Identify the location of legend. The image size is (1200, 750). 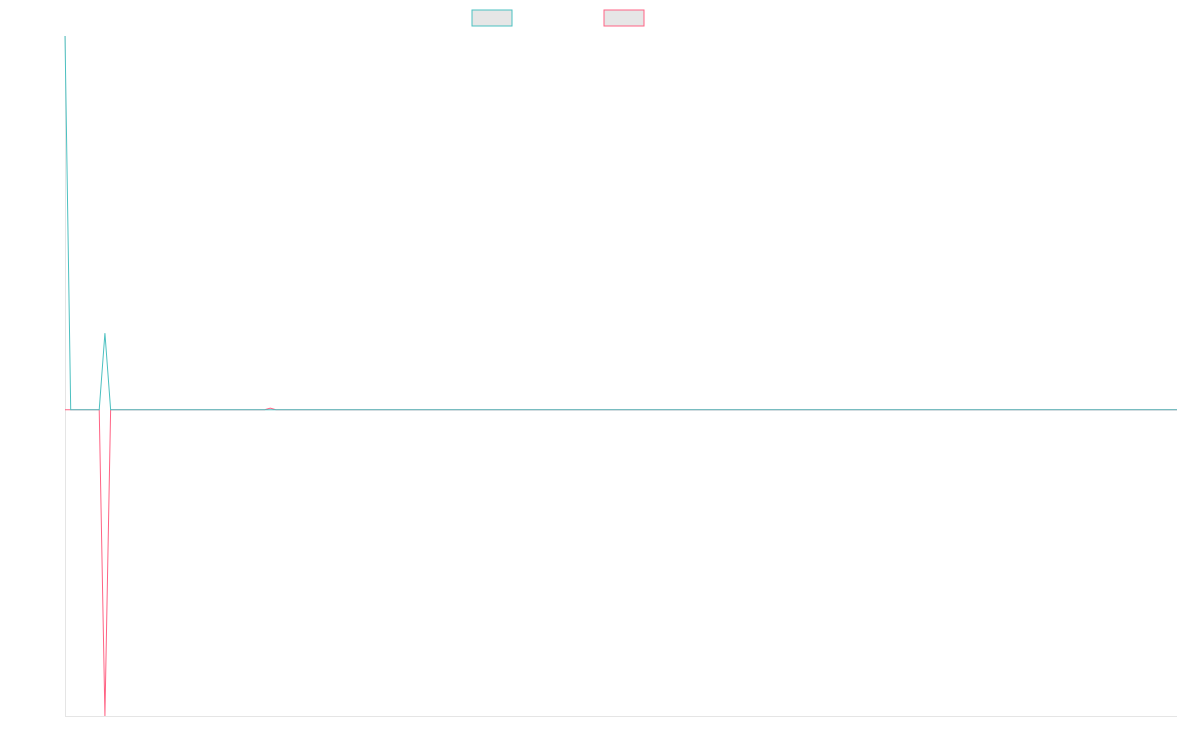
(558, 18).